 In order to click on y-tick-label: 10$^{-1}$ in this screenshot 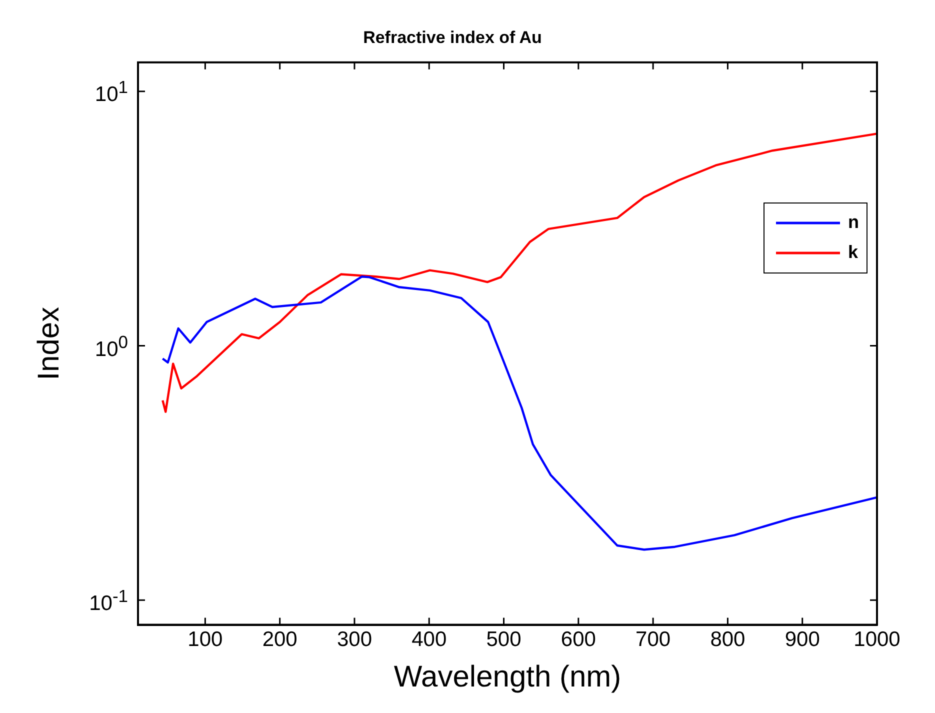, I will do `click(108, 600)`.